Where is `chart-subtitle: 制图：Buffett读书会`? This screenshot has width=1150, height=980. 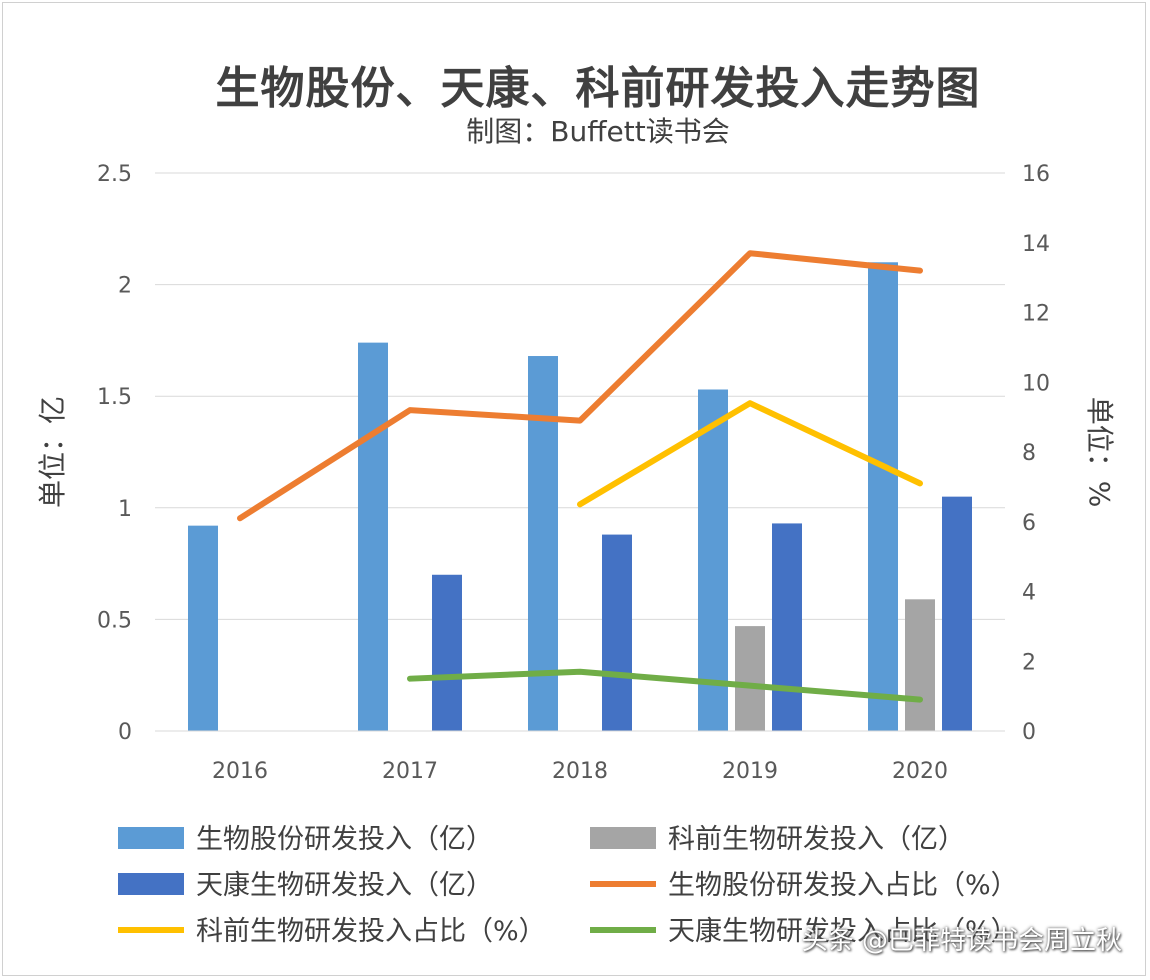 chart-subtitle: 制图：Buffett读书会 is located at coordinates (598, 131).